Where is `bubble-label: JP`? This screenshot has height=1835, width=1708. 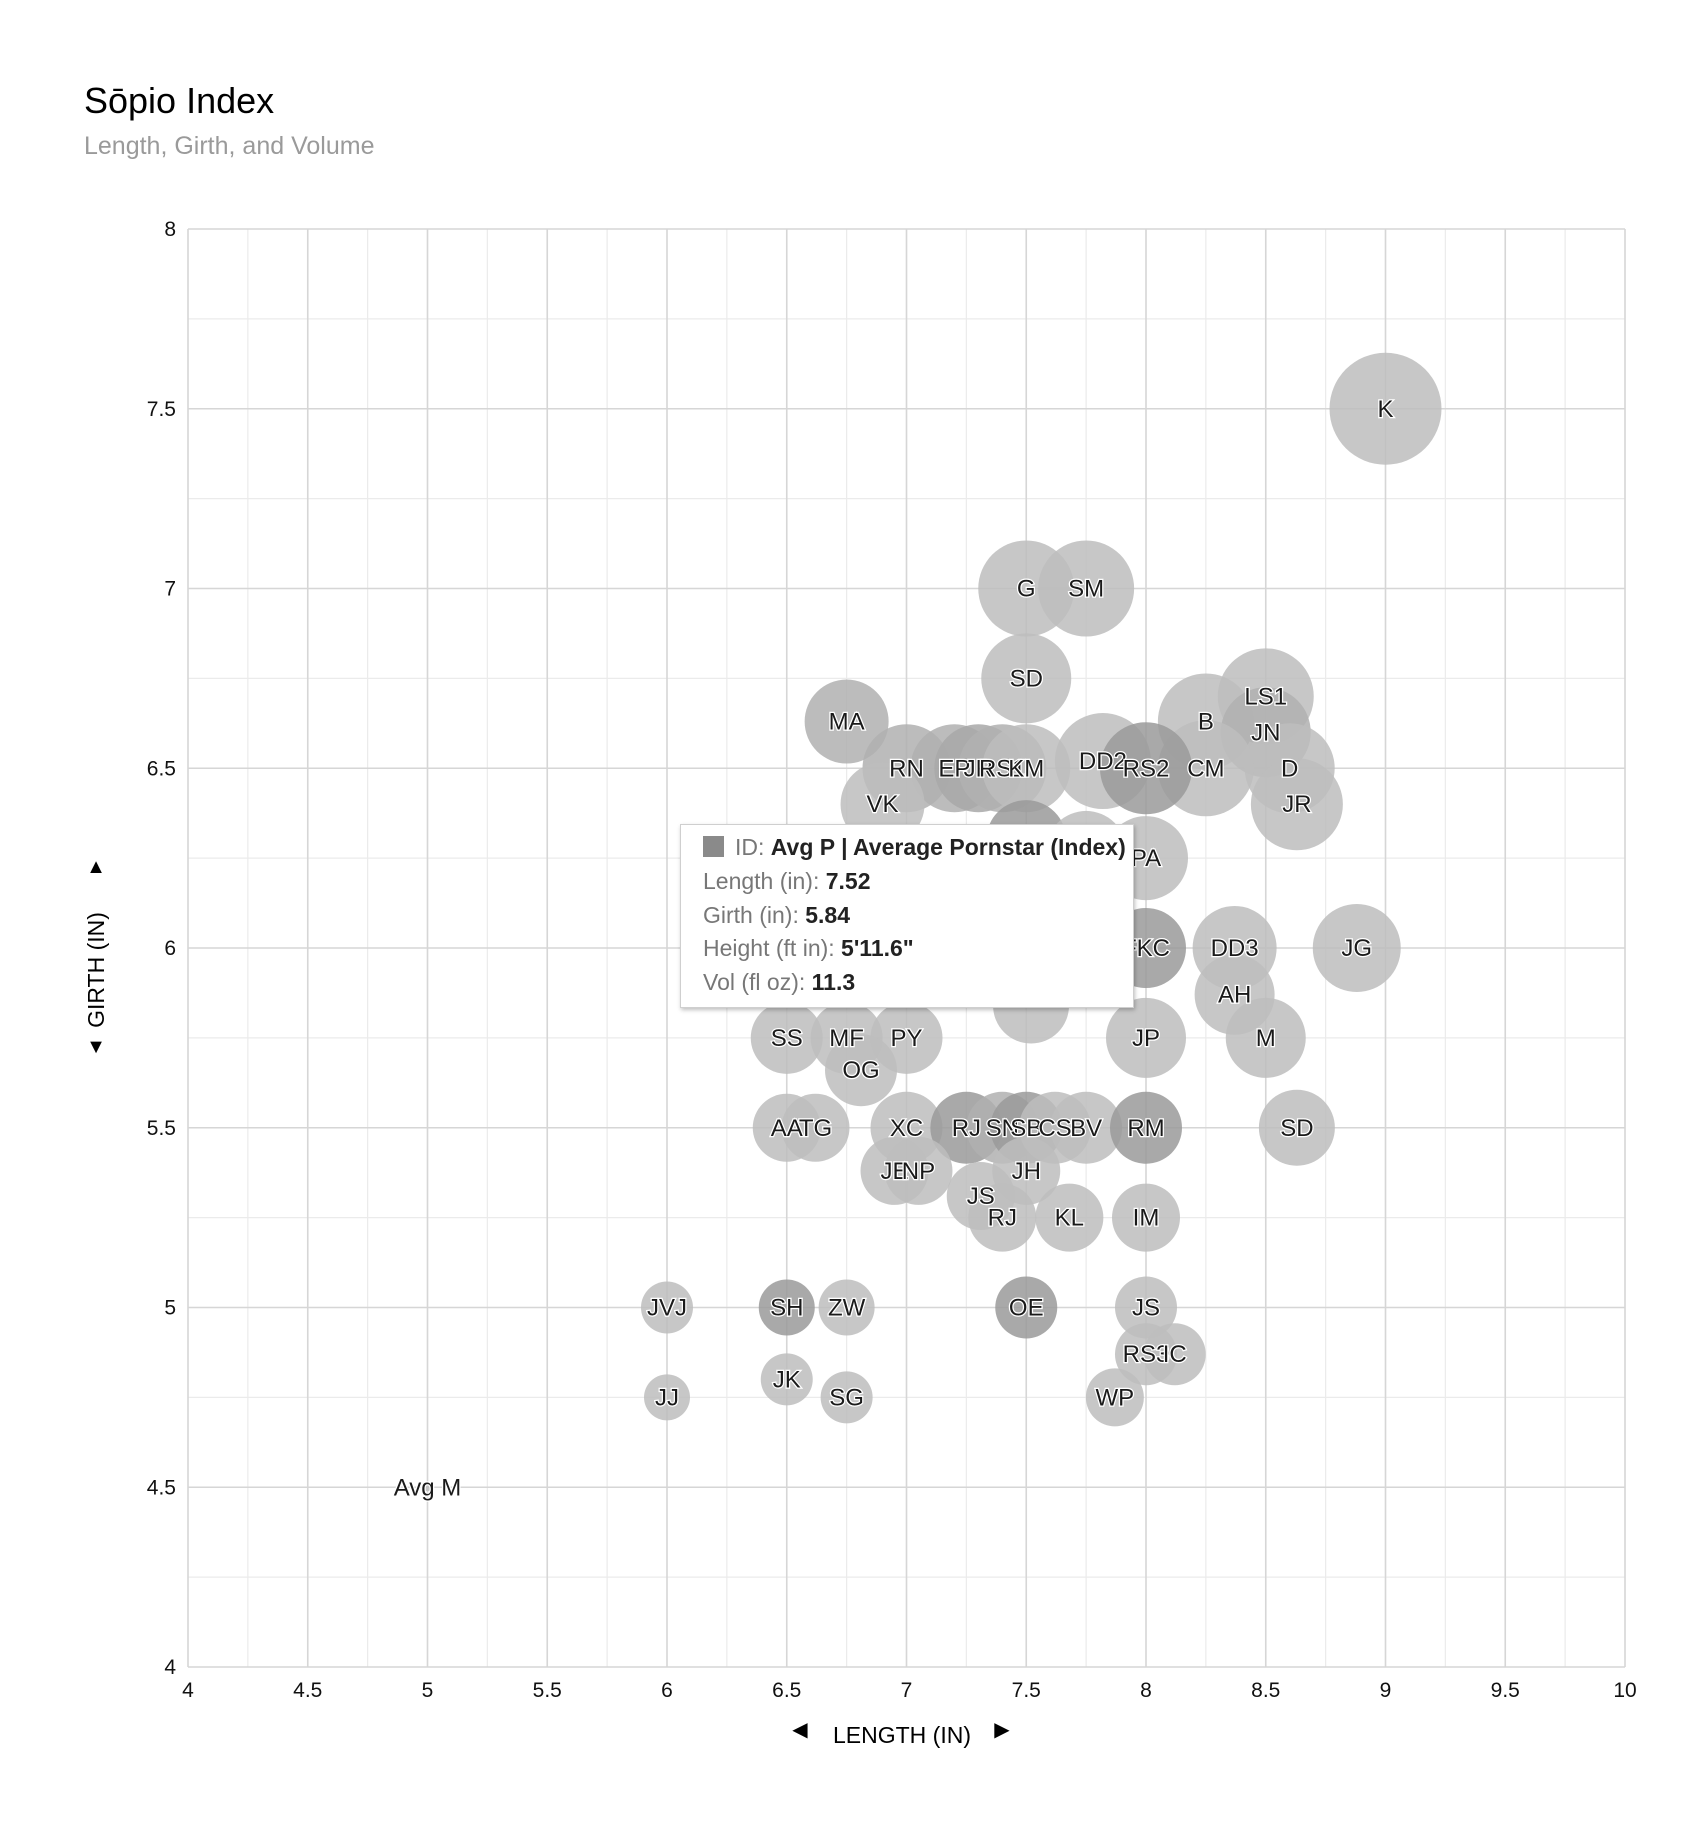 bubble-label: JP is located at coordinates (1146, 1038).